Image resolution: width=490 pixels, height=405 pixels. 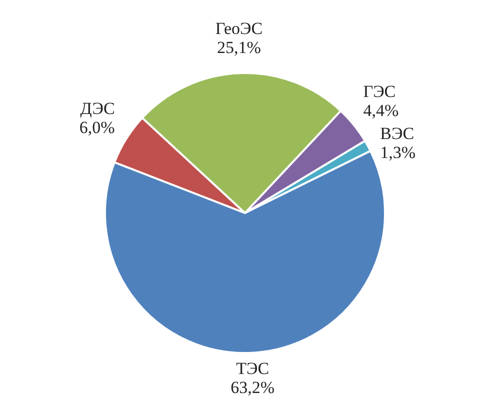 What do you see at coordinates (97, 108) in the screenshot?
I see `slice-label: ДЭС` at bounding box center [97, 108].